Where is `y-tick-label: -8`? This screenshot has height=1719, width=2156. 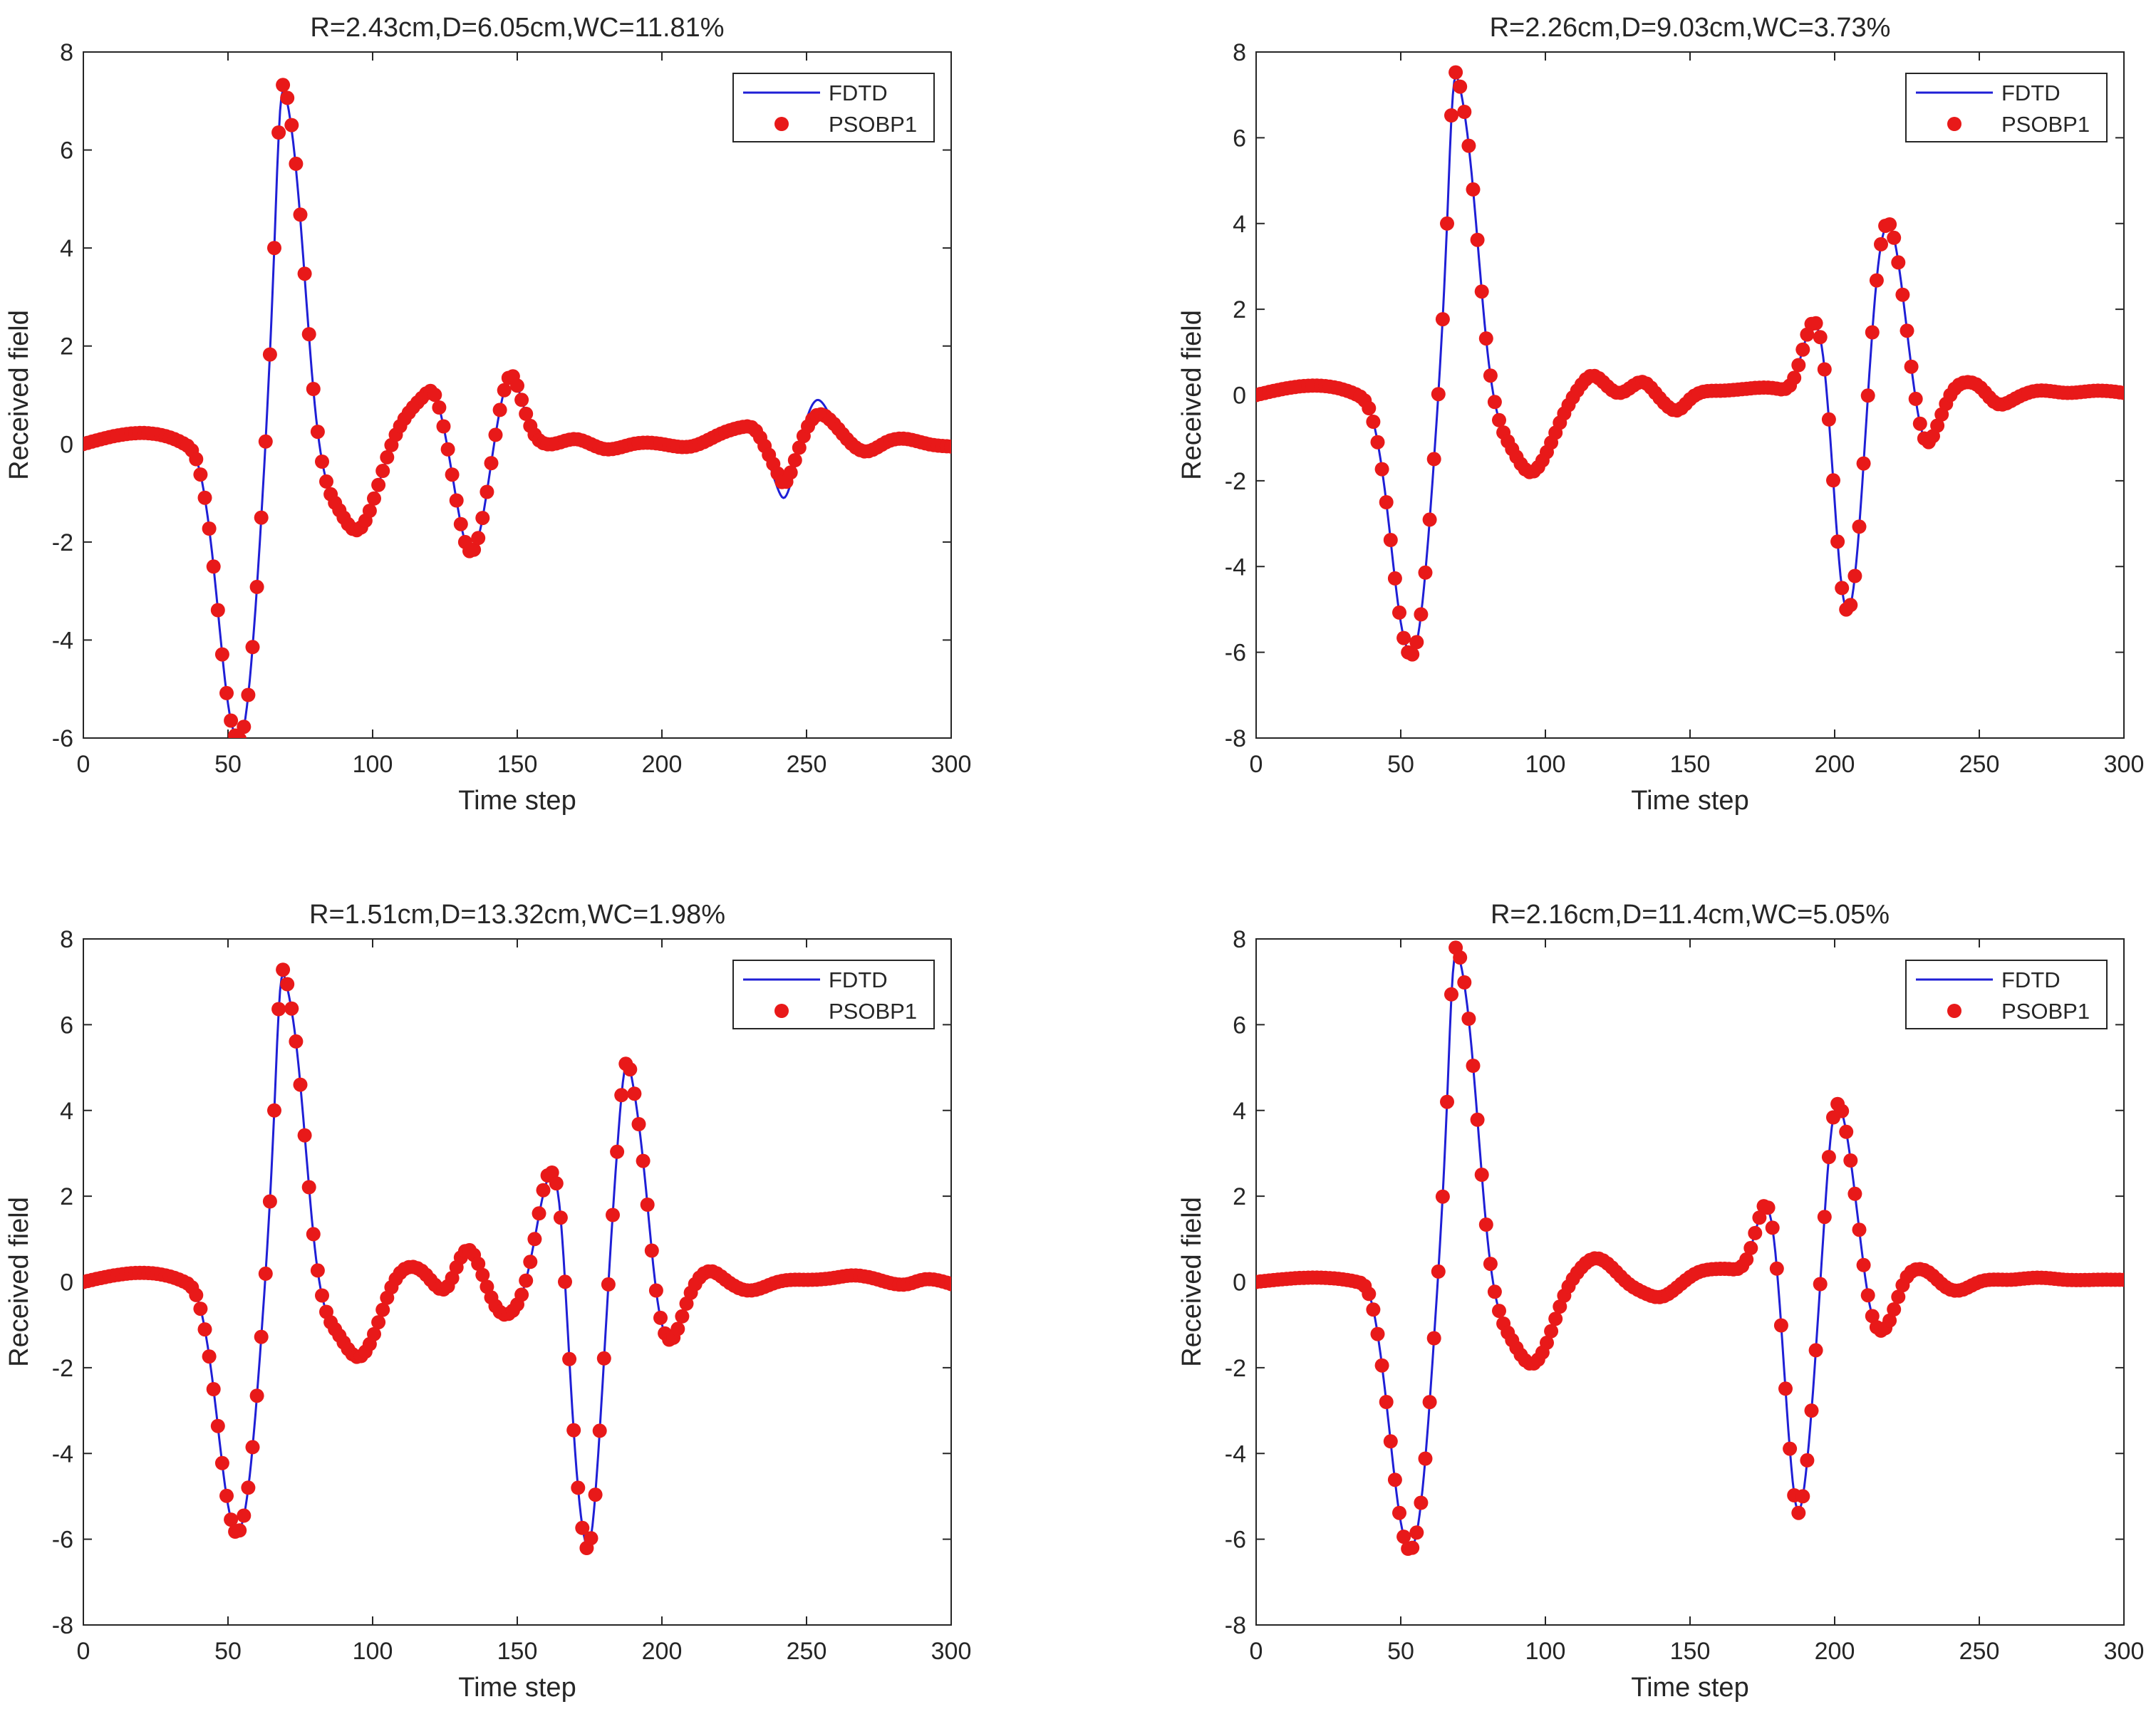
y-tick-label: -8 is located at coordinates (63, 1625).